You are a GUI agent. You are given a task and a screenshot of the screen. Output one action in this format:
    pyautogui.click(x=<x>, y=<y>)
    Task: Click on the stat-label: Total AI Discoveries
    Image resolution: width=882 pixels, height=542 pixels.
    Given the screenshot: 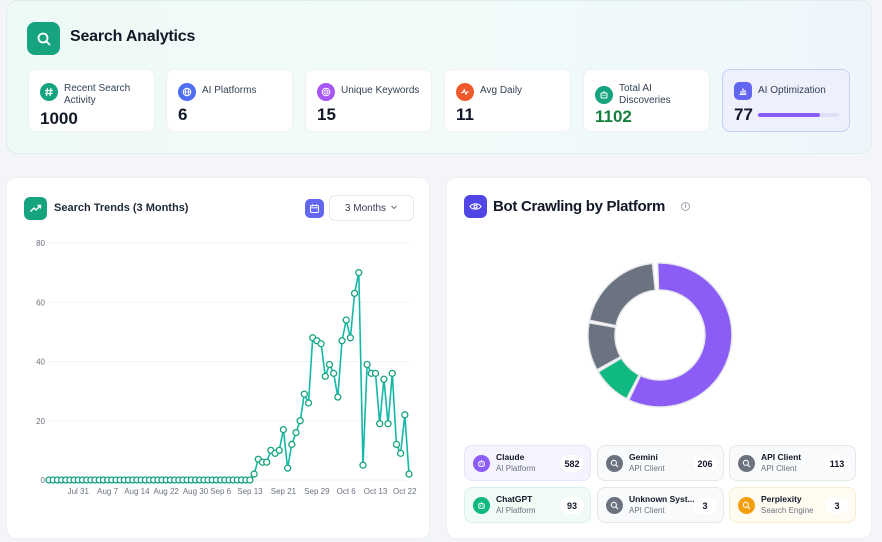 What is the action you would take?
    pyautogui.click(x=645, y=94)
    